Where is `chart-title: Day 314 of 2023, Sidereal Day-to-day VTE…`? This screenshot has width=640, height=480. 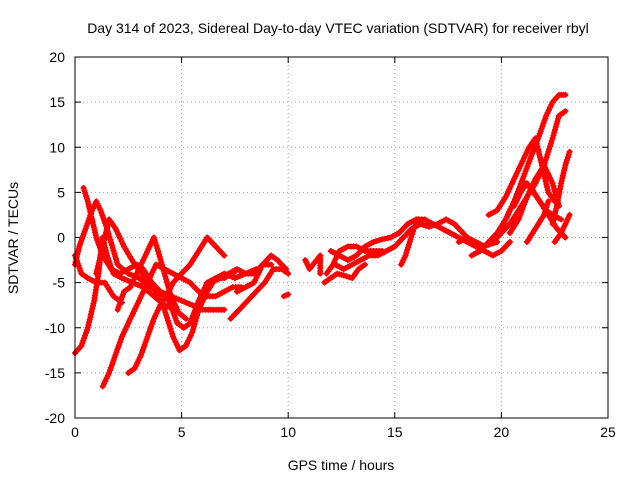 chart-title: Day 314 of 2023, Sidereal Day-to-day VTE… is located at coordinates (338, 28).